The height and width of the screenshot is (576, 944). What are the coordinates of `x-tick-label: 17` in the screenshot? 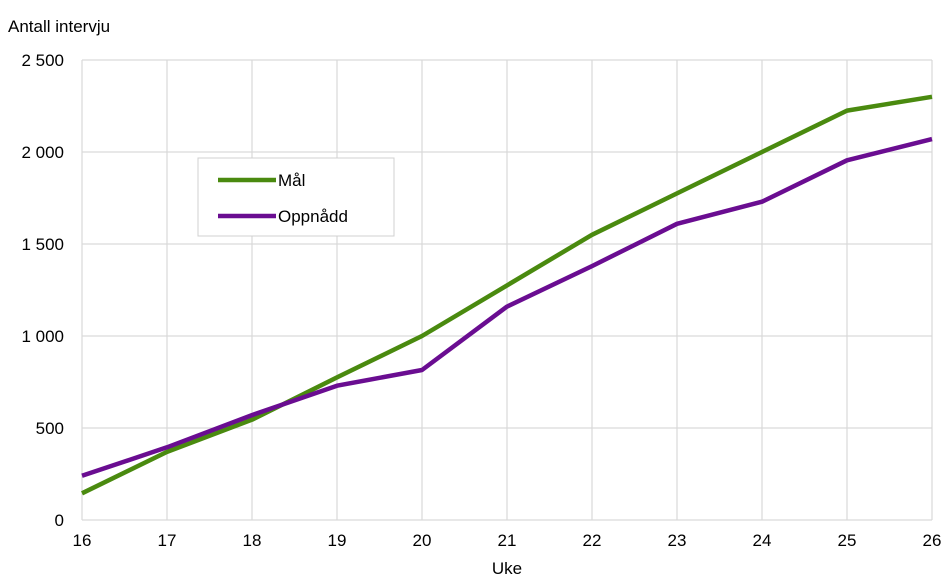 It's located at (167, 540).